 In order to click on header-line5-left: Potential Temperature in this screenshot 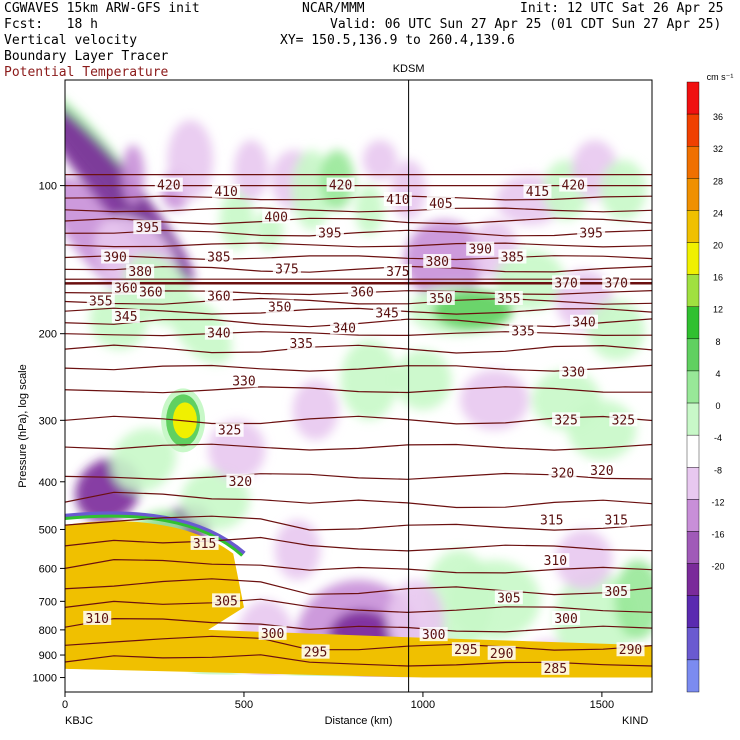, I will do `click(86, 72)`.